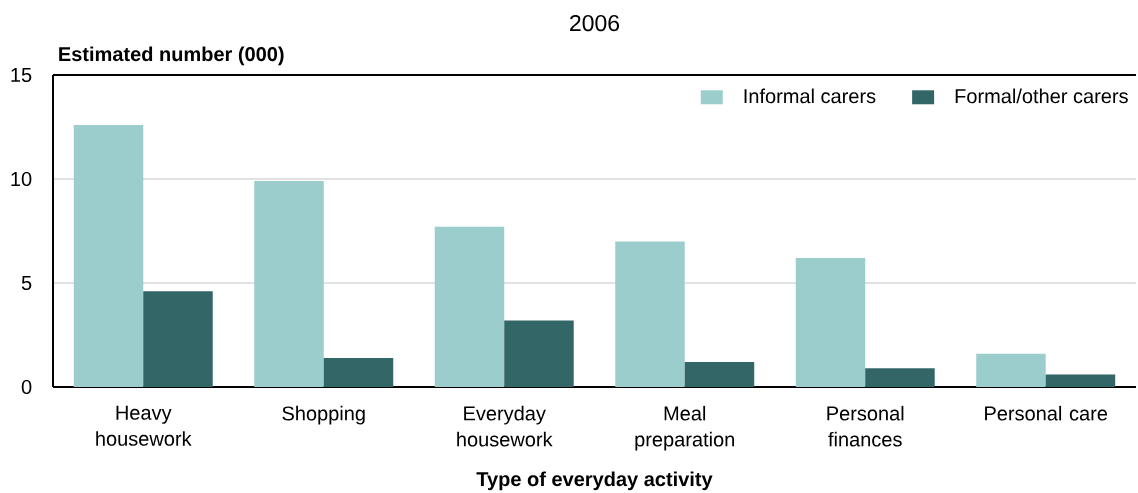 This screenshot has height=493, width=1138. I want to click on x-tick-label: Shopping, so click(323, 415).